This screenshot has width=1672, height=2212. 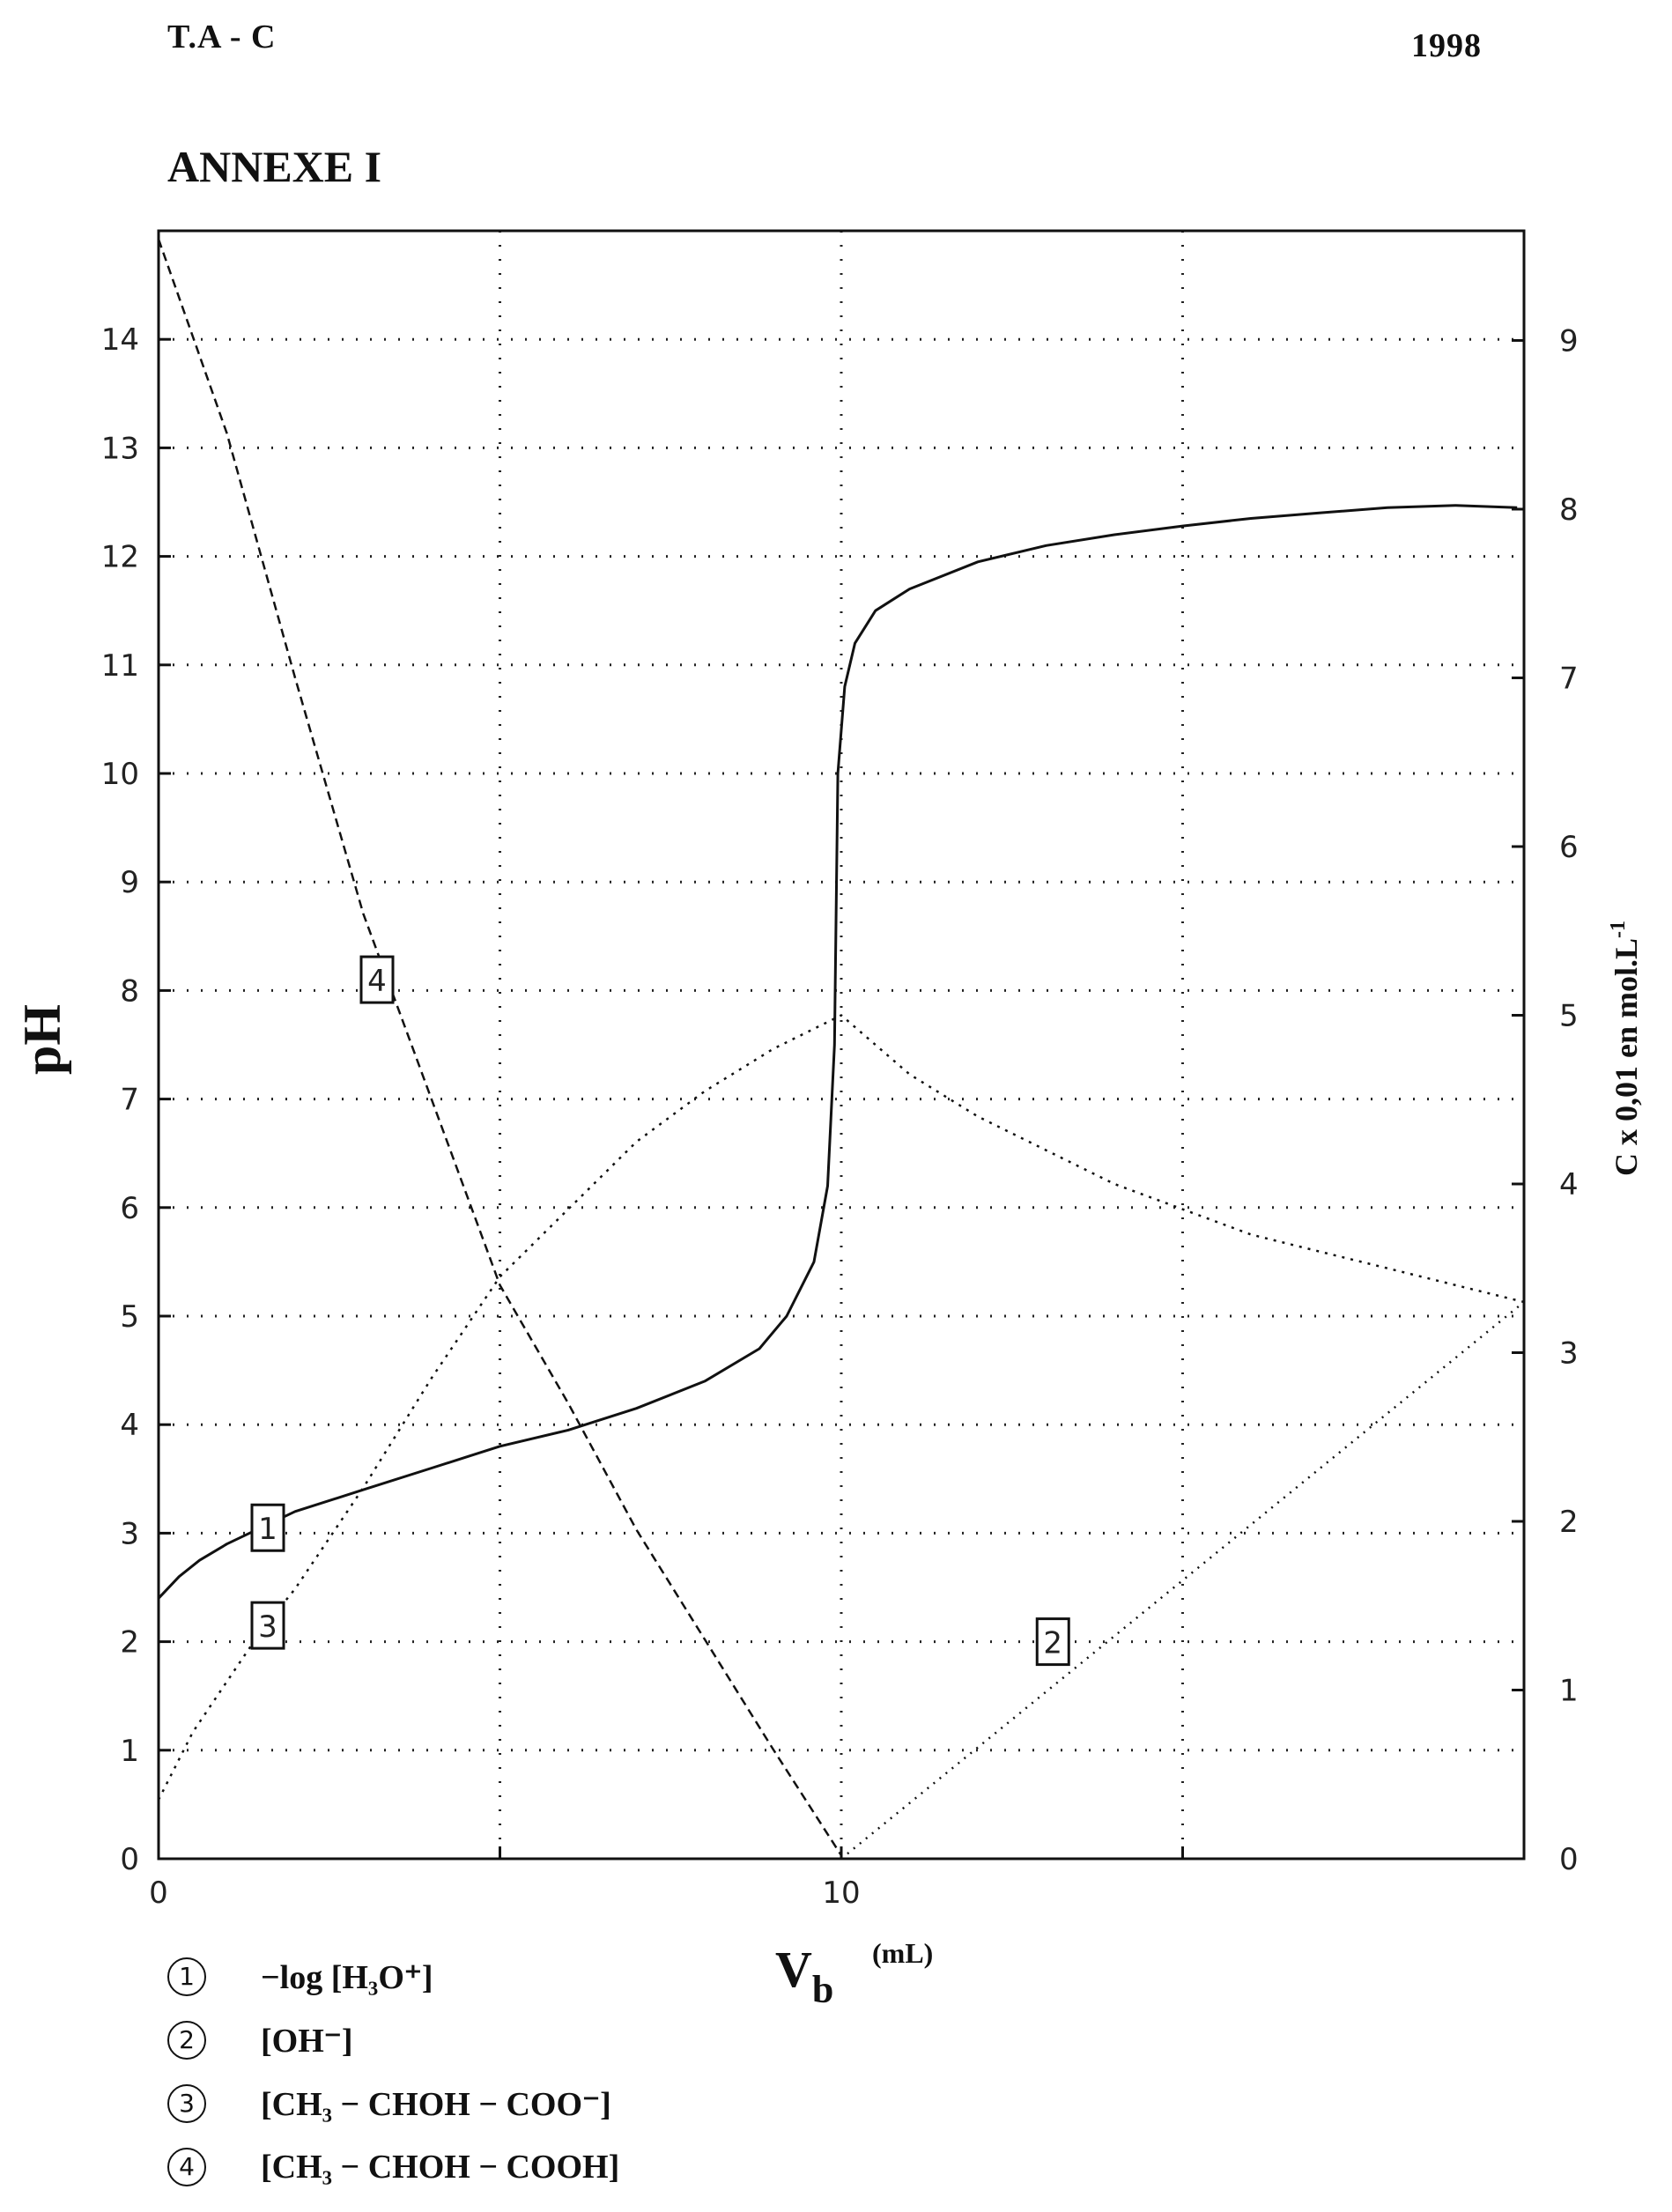 What do you see at coordinates (822, 1988) in the screenshot?
I see `x-axis-title-sub: b` at bounding box center [822, 1988].